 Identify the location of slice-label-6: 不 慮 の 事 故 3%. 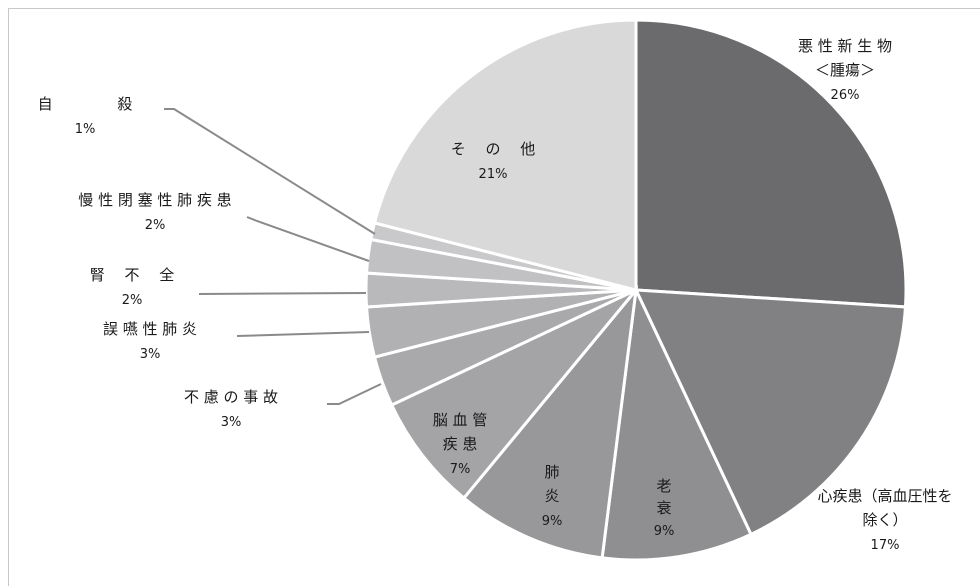
(231, 409).